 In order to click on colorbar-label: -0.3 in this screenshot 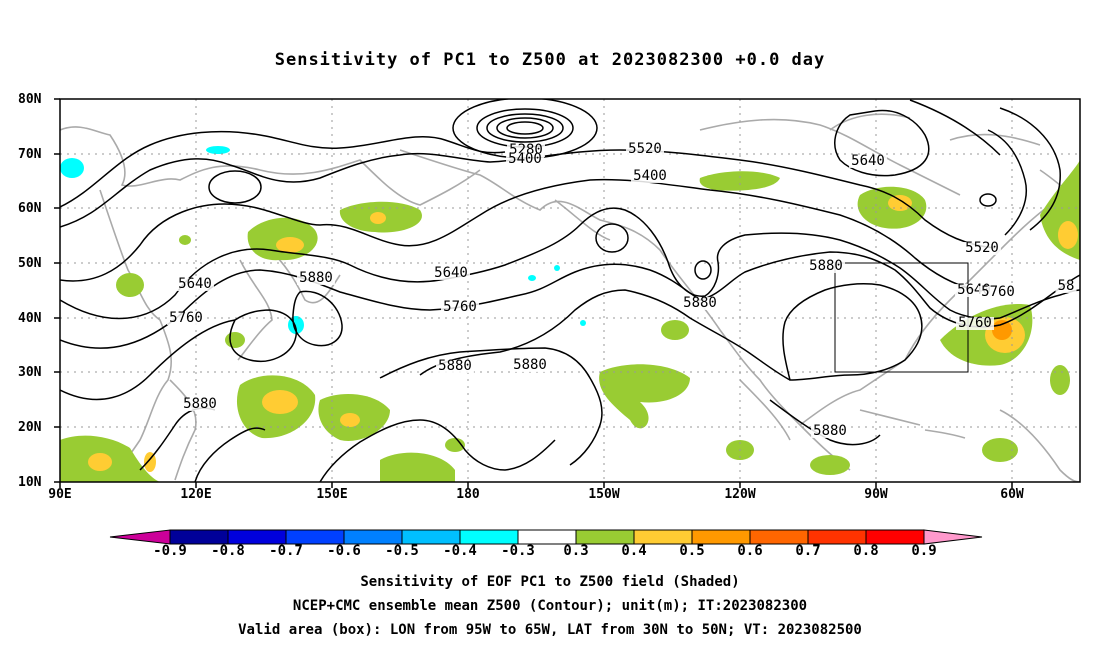, I will do `click(518, 551)`.